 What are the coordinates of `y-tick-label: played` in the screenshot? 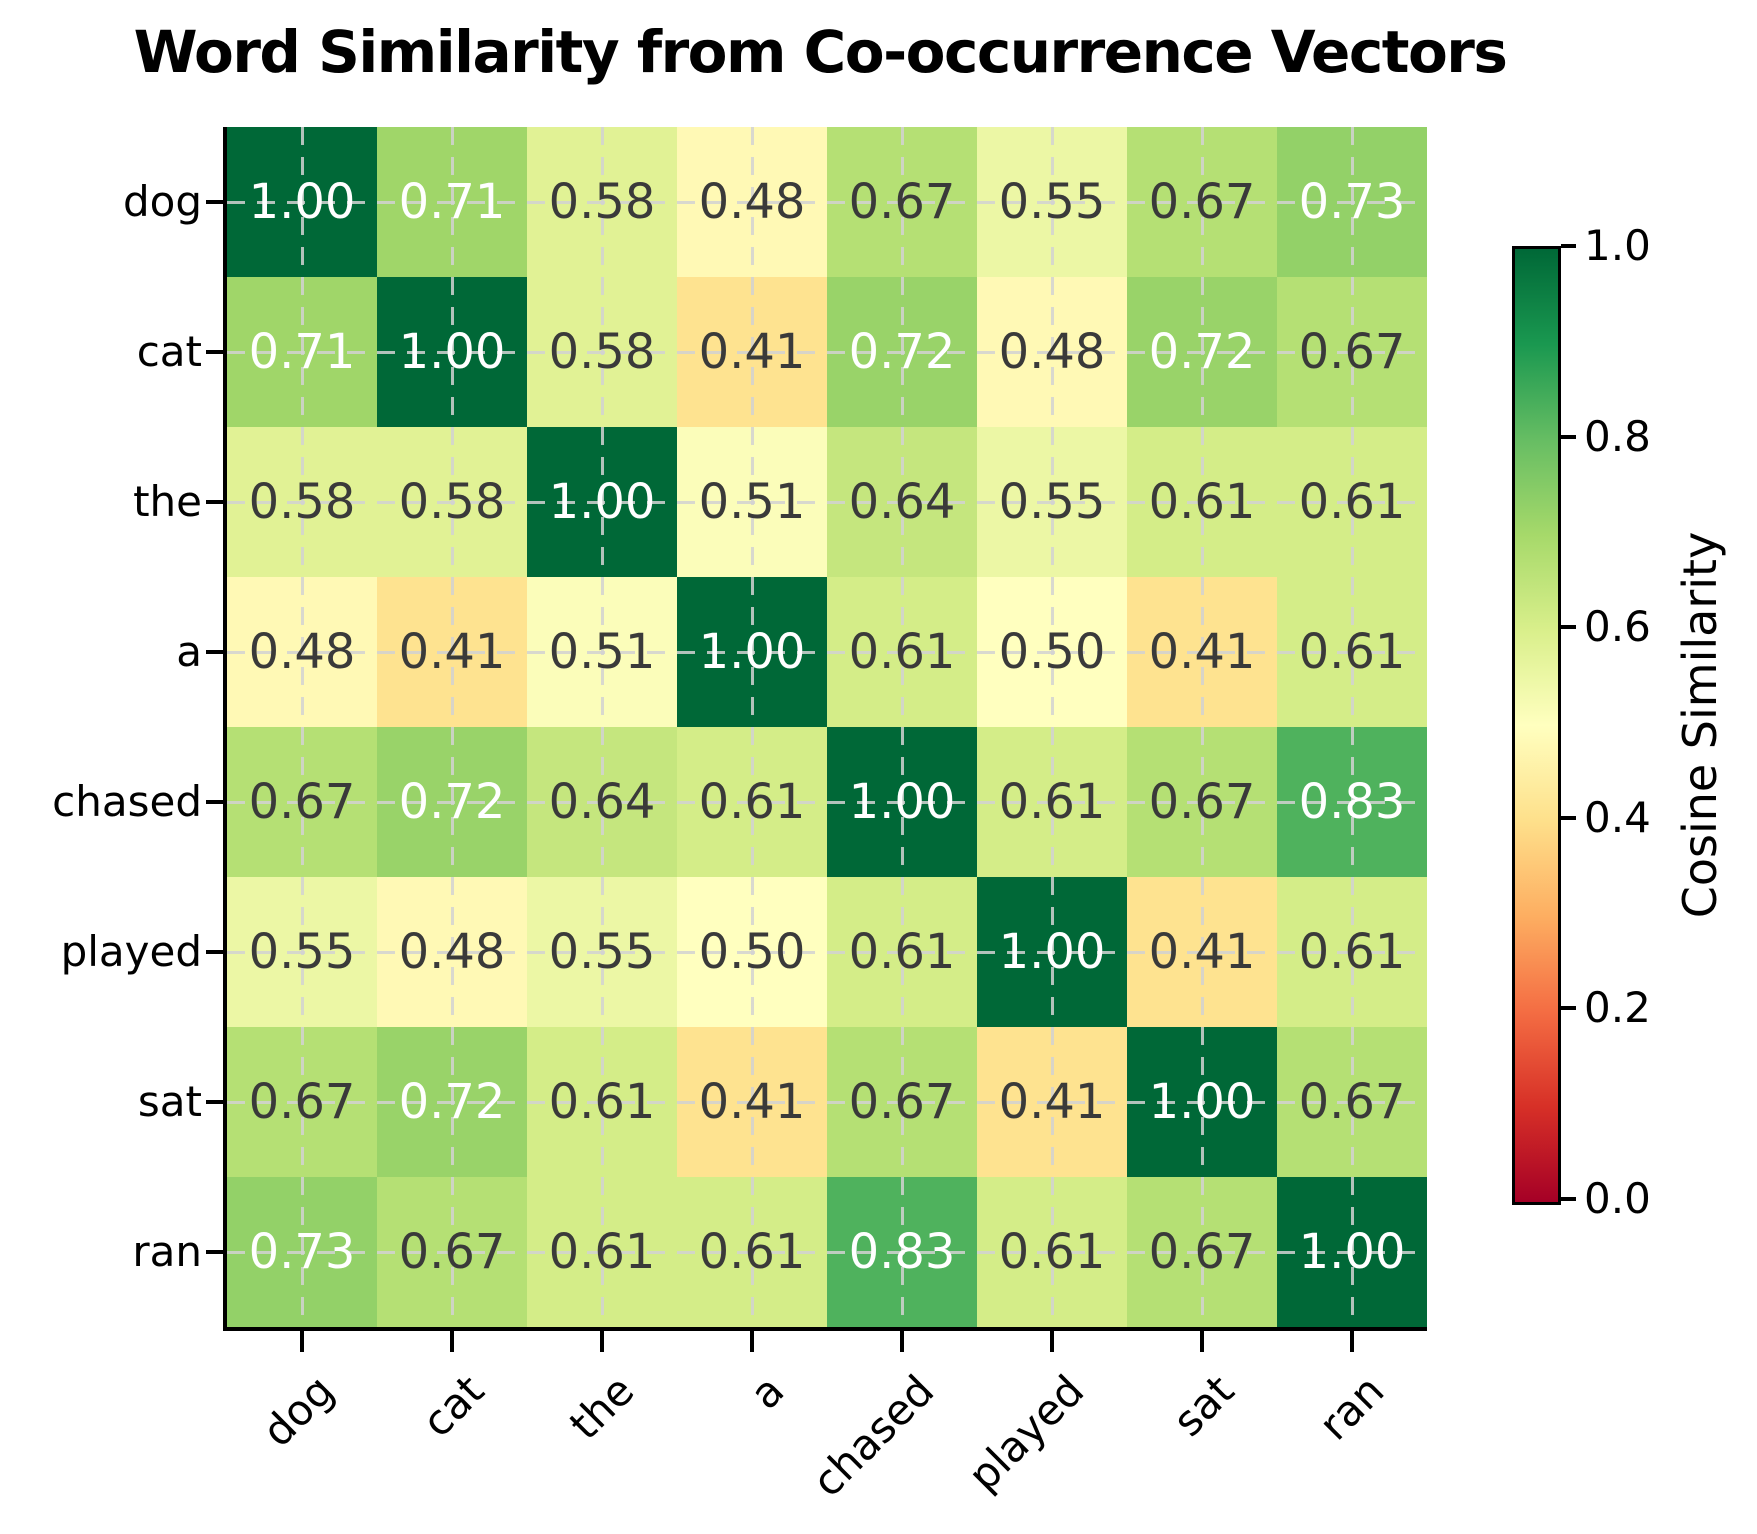 It's located at (131, 951).